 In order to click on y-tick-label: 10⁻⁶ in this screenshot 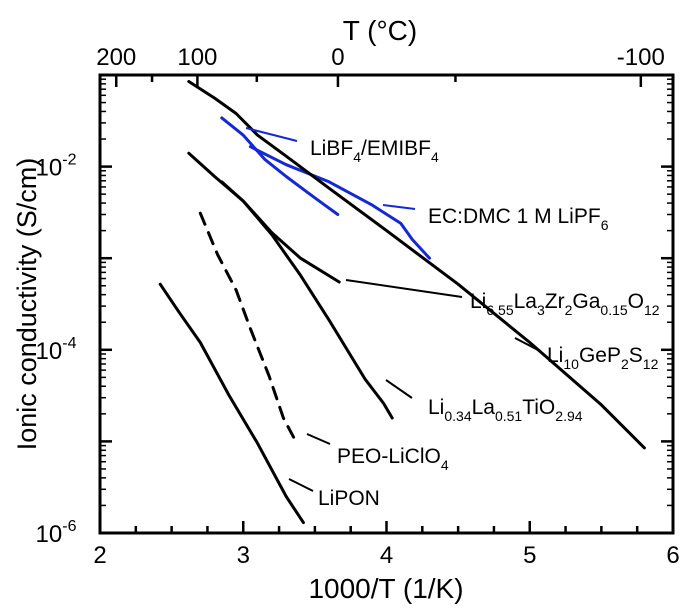, I will do `click(56, 533)`.